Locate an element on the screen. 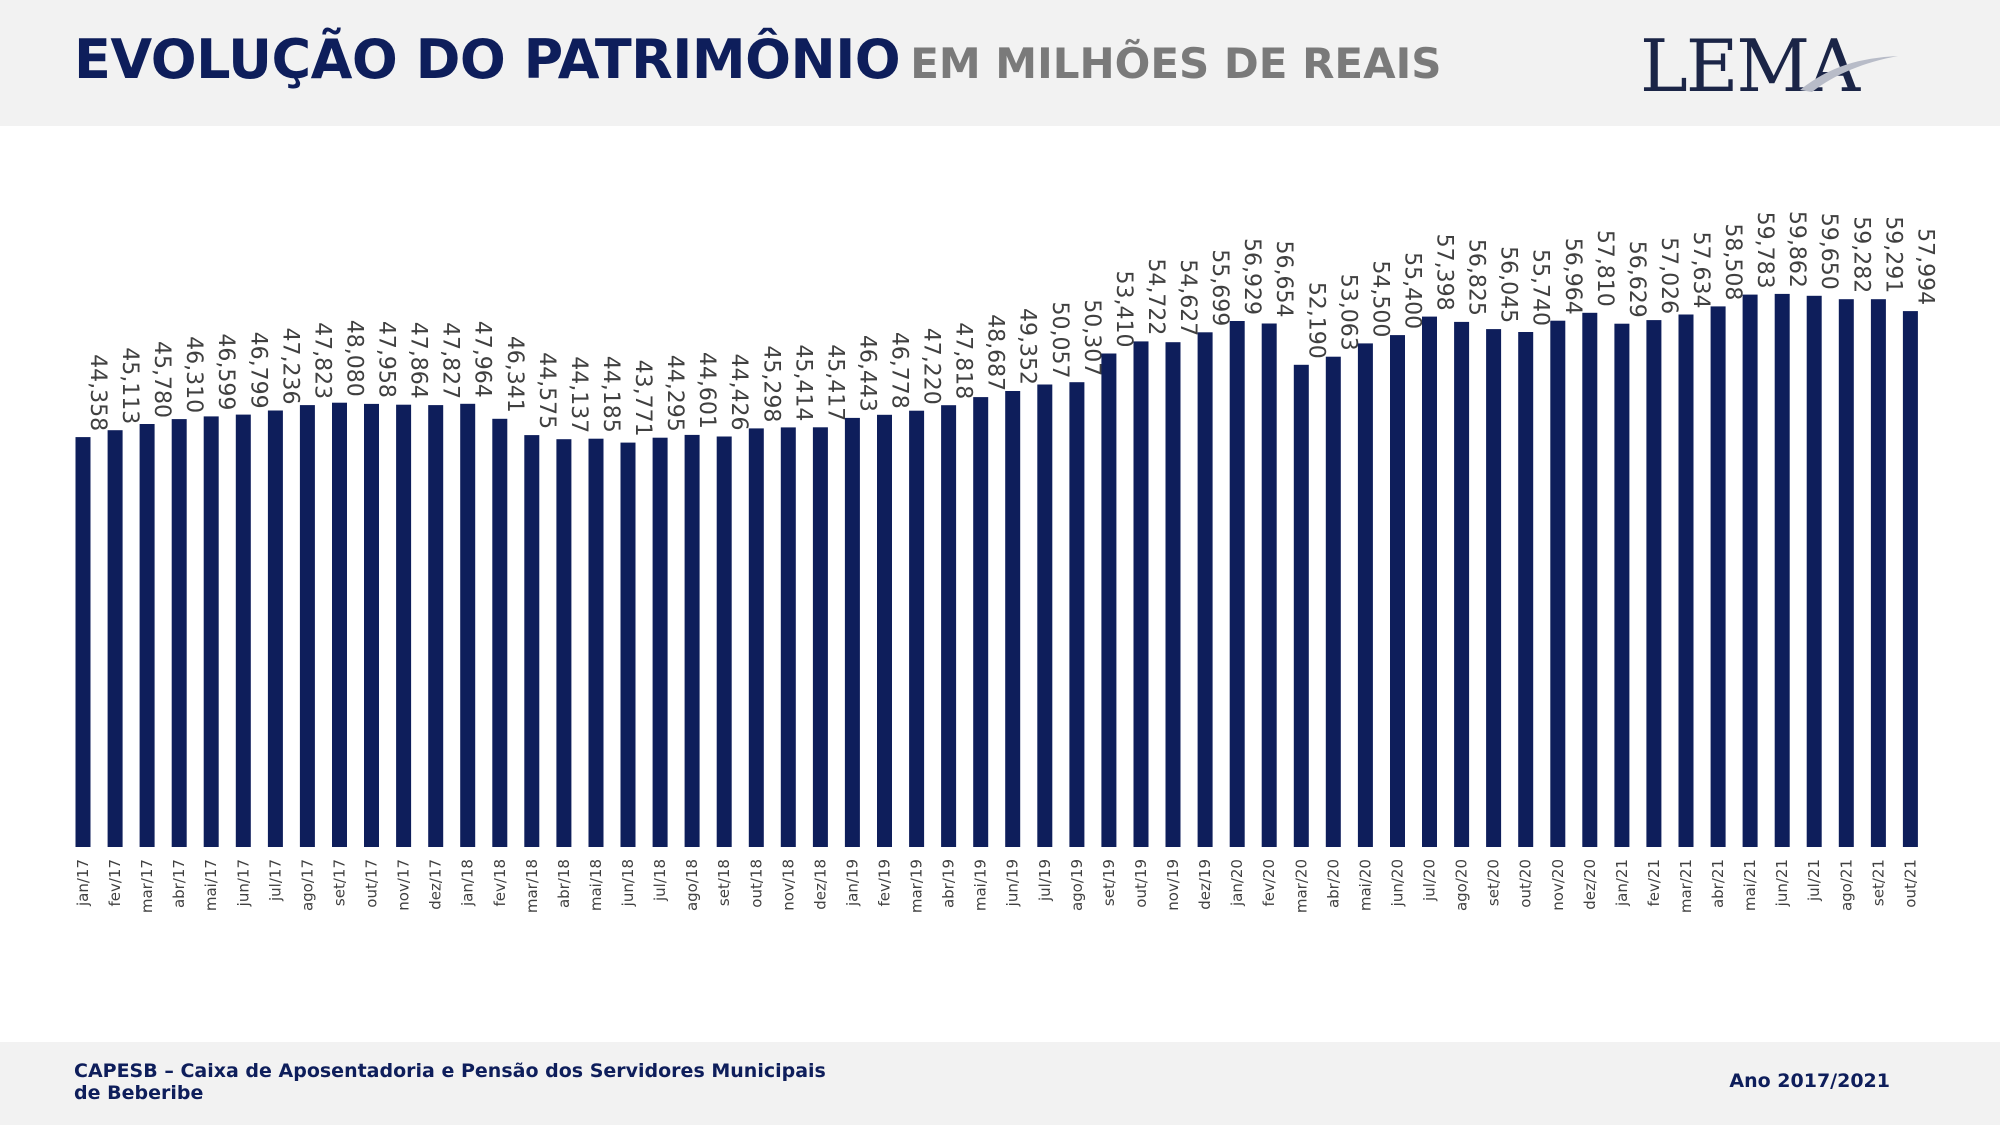  value-label-jan/20: 56,929 is located at coordinates (1251, 276).